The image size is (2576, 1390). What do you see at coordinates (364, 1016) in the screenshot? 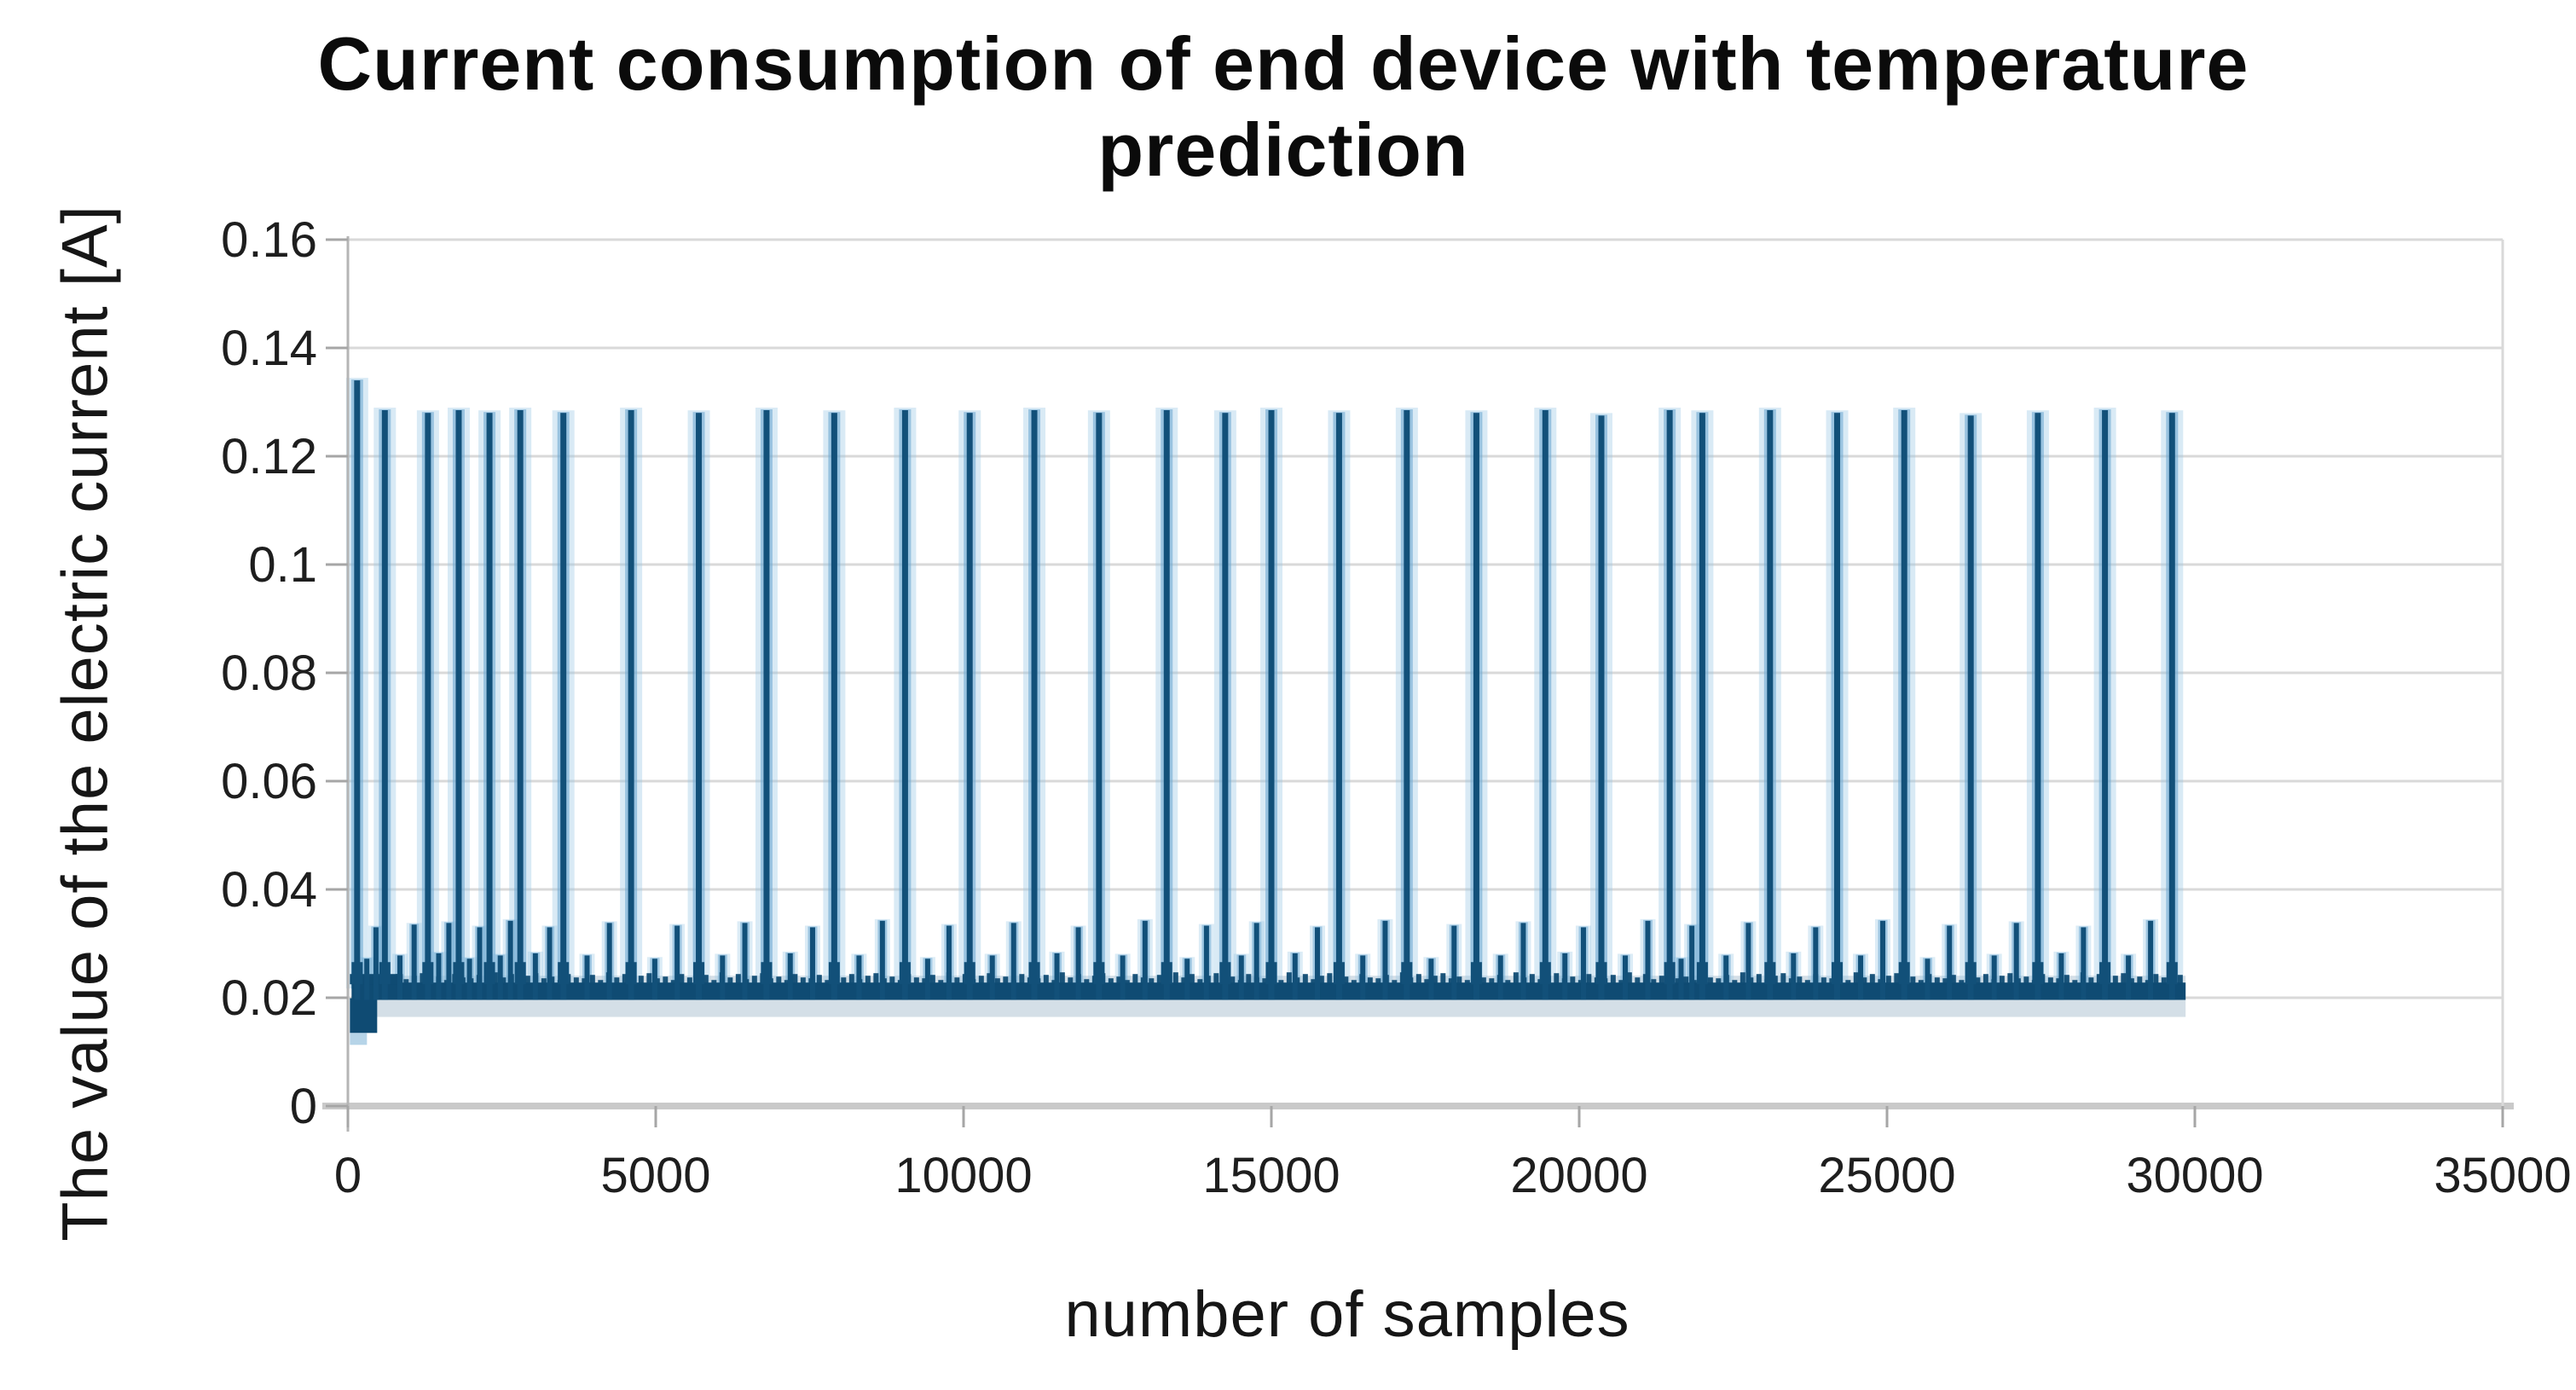
I see `start-transient` at bounding box center [364, 1016].